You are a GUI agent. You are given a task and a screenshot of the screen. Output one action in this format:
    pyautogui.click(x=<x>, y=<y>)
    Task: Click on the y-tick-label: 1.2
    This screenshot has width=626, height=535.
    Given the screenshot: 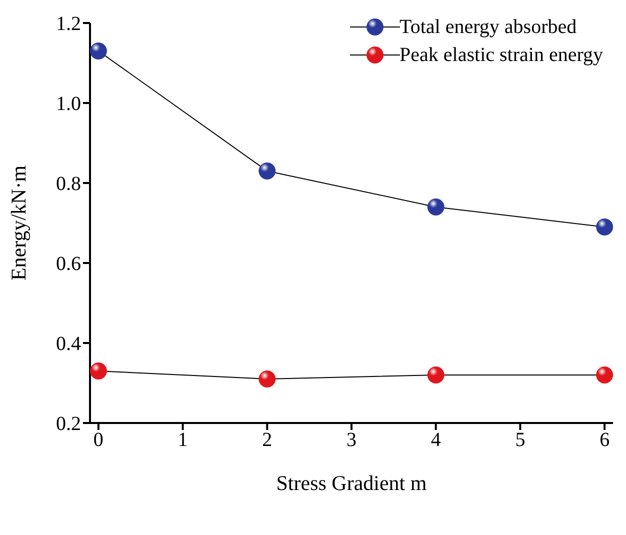 What is the action you would take?
    pyautogui.click(x=68, y=24)
    